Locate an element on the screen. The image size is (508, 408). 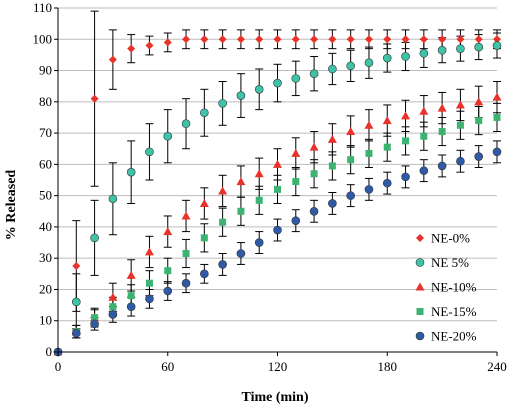
legend-label-ne-20-: NE-20% is located at coordinates (454, 336).